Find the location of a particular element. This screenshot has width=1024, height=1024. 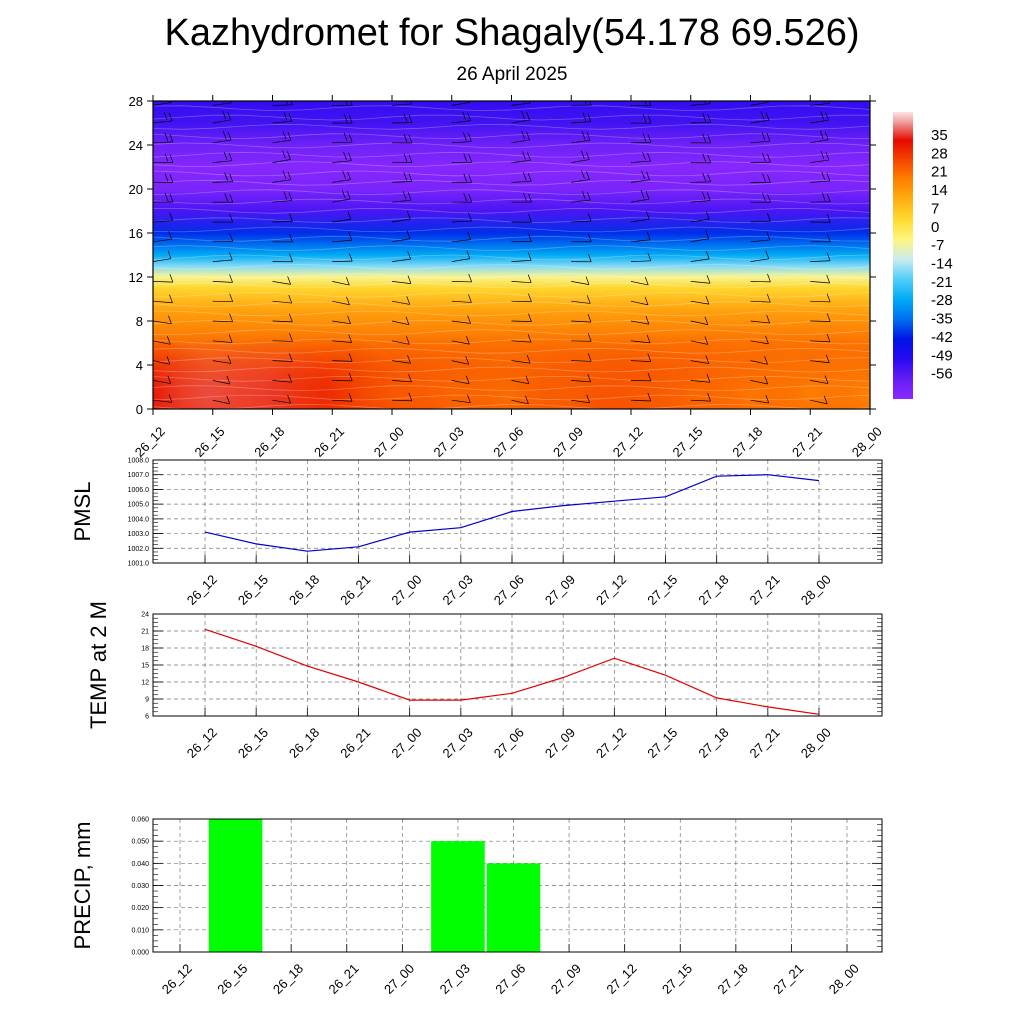

y-tick-label: 0.030 is located at coordinates (140, 886).